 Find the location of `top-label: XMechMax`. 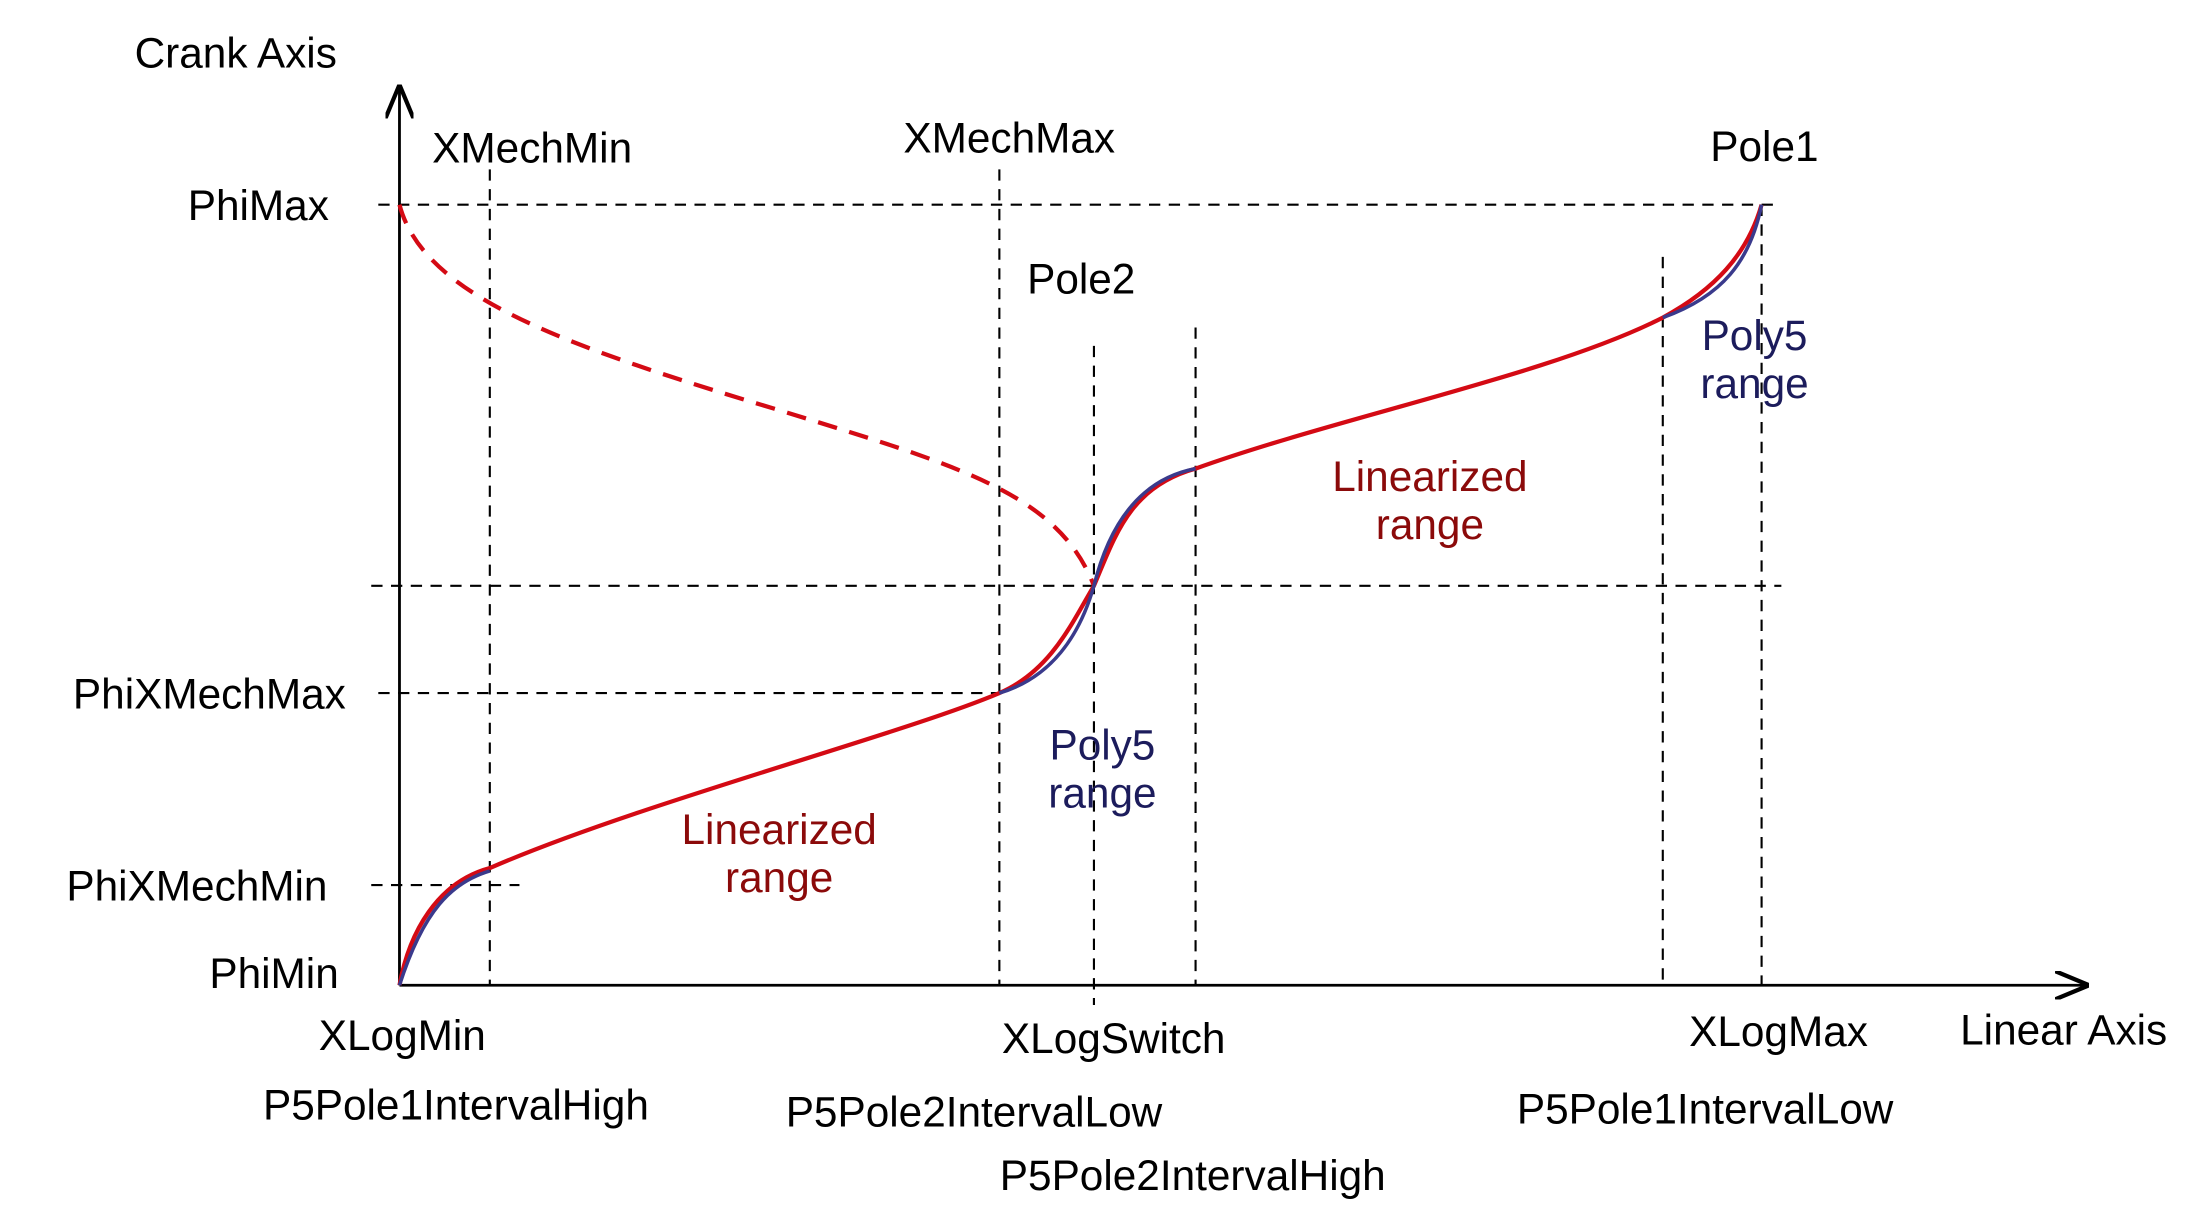

top-label: XMechMax is located at coordinates (1009, 137).